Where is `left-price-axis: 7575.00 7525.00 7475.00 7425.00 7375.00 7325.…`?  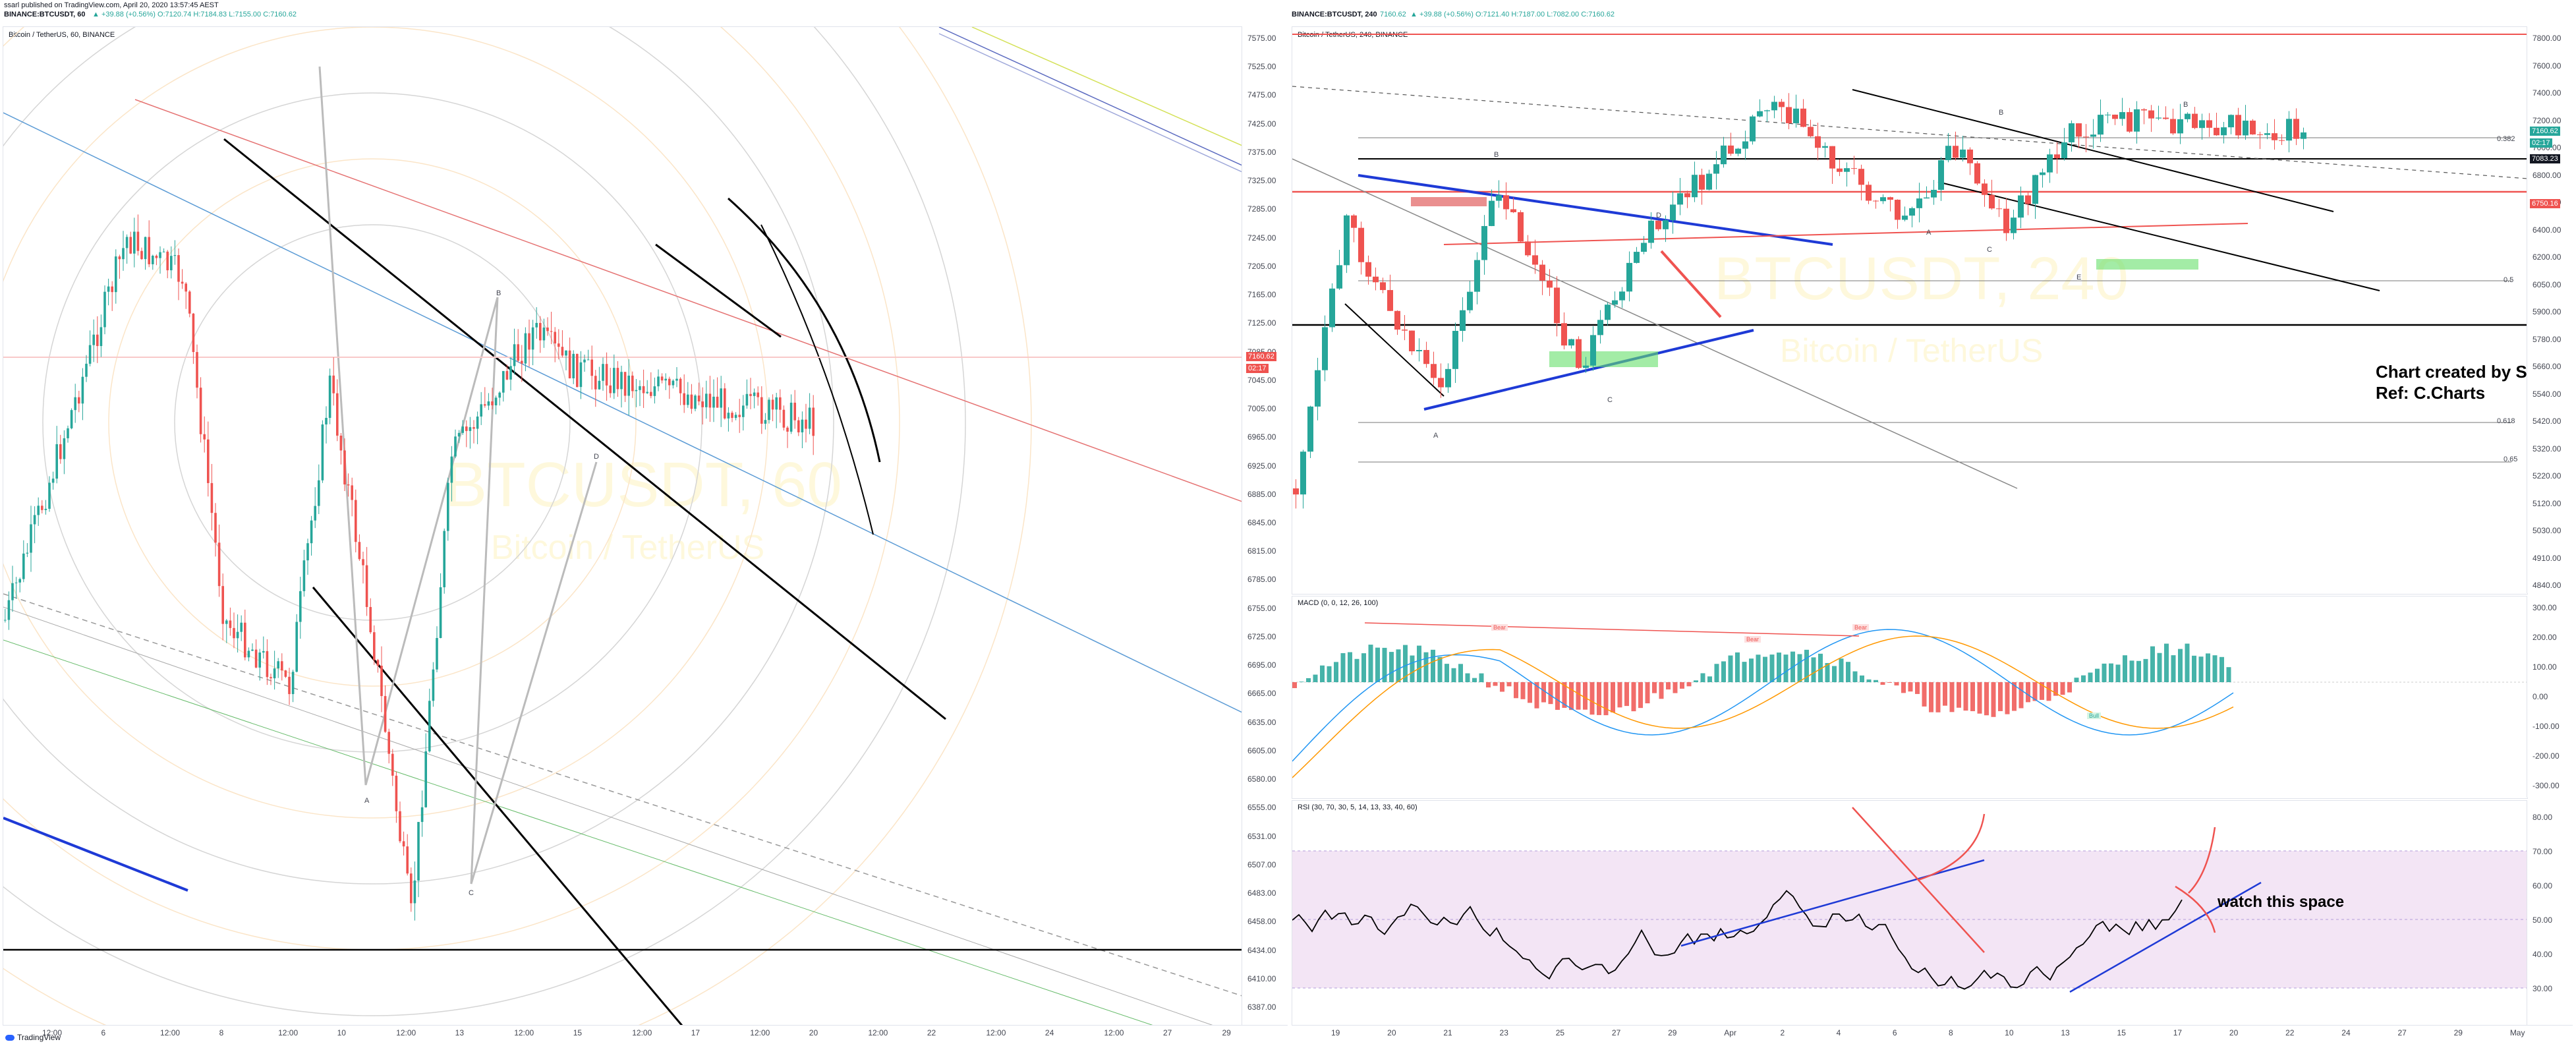
left-price-axis: 7575.00 7525.00 7475.00 7425.00 7375.00 7325.… is located at coordinates (1265, 525).